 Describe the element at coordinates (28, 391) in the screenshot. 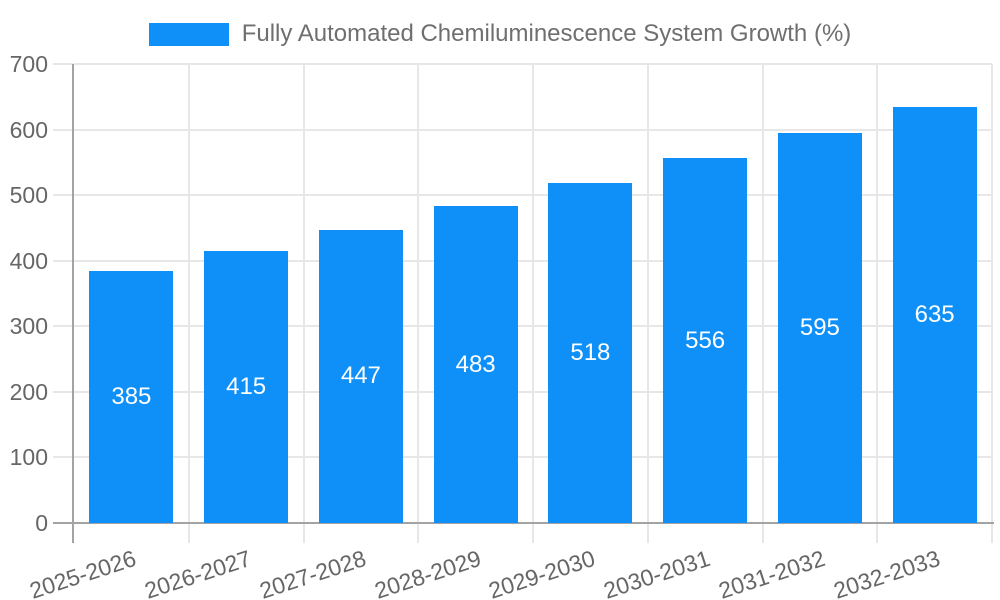

I see `y-axis-tick-label: 200` at that location.